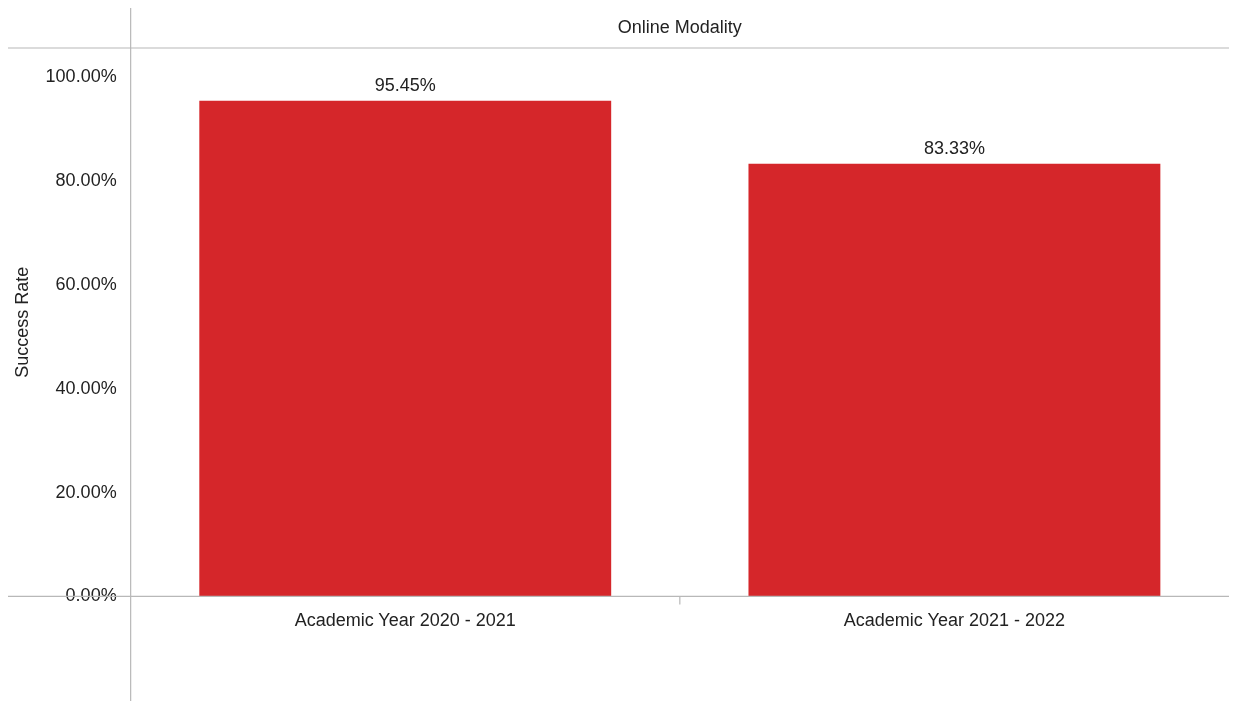  Describe the element at coordinates (21, 322) in the screenshot. I see `y-axis-title: Success Rate` at that location.